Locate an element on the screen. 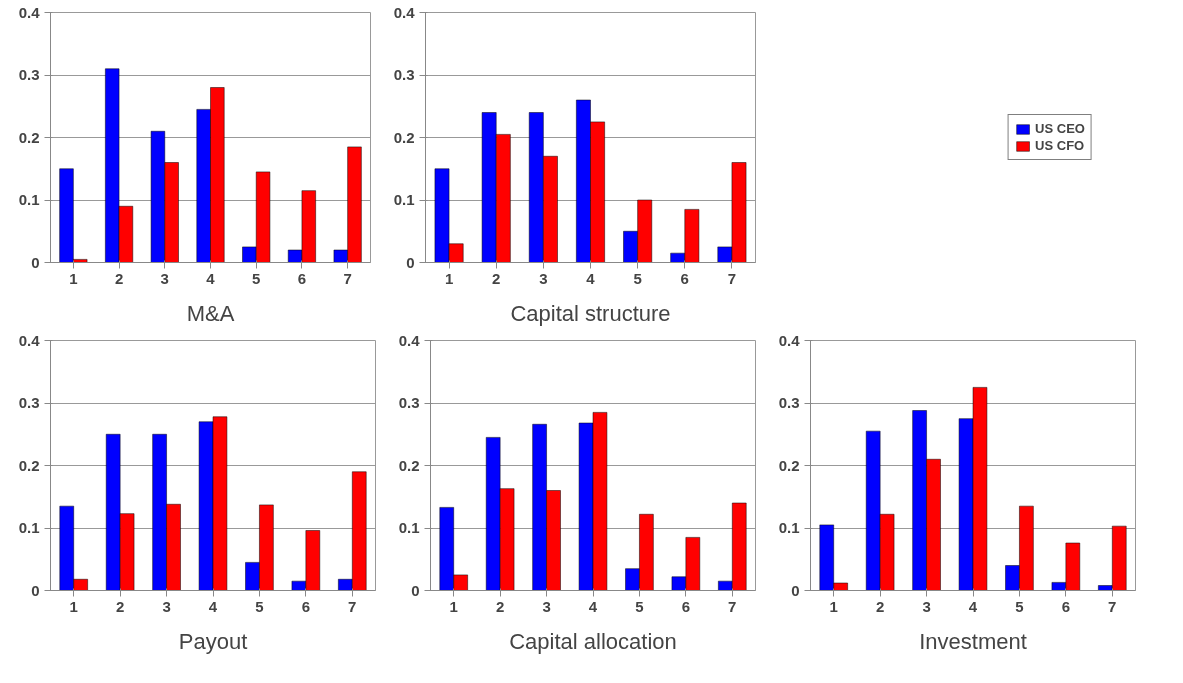 The image size is (1183, 683). x-axis-title: Capital structure is located at coordinates (590, 313).